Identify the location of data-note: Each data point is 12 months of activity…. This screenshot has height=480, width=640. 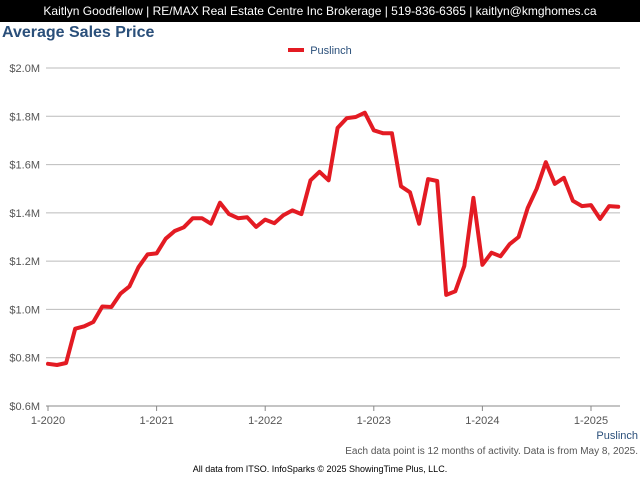
(491, 451).